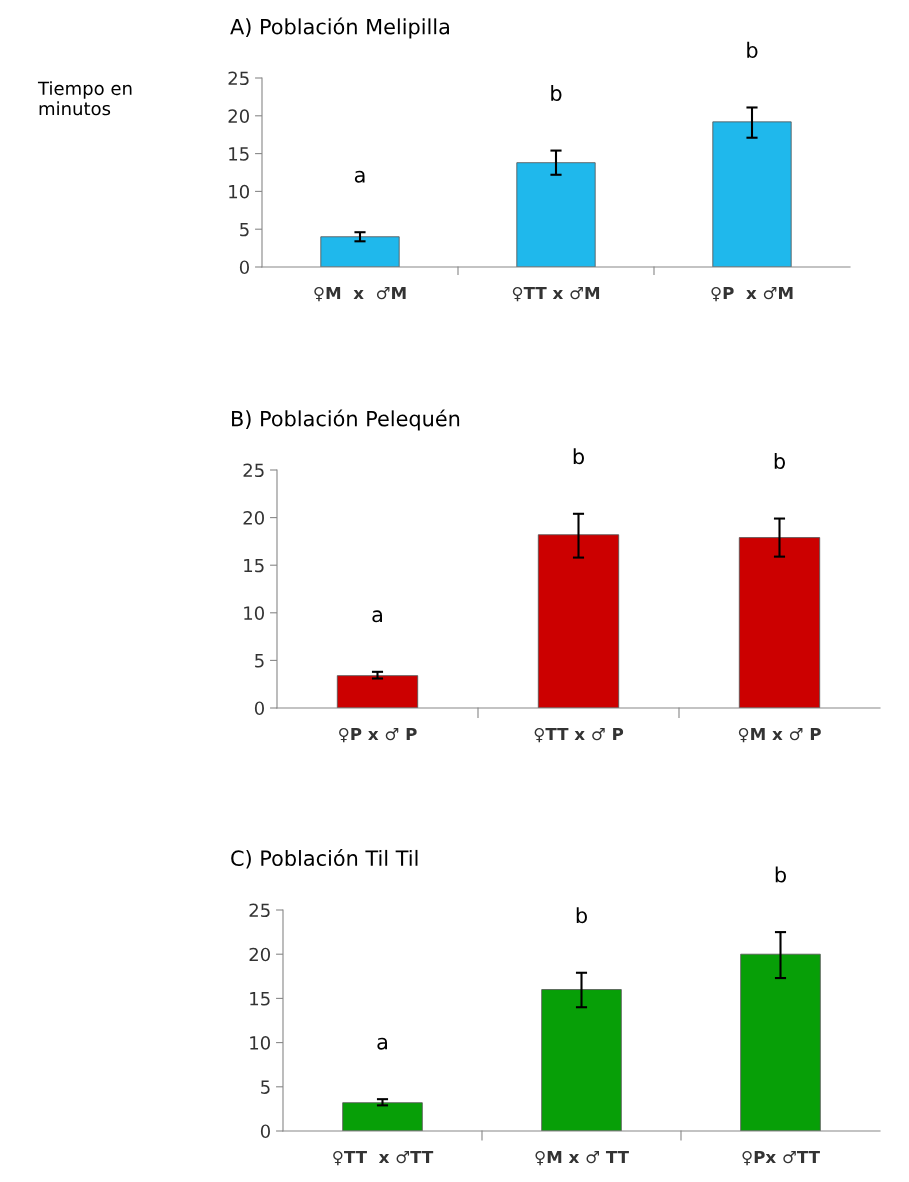 The height and width of the screenshot is (1182, 909). Describe the element at coordinates (781, 1158) in the screenshot. I see `x-tick-label: ♀Px ♂TT` at that location.